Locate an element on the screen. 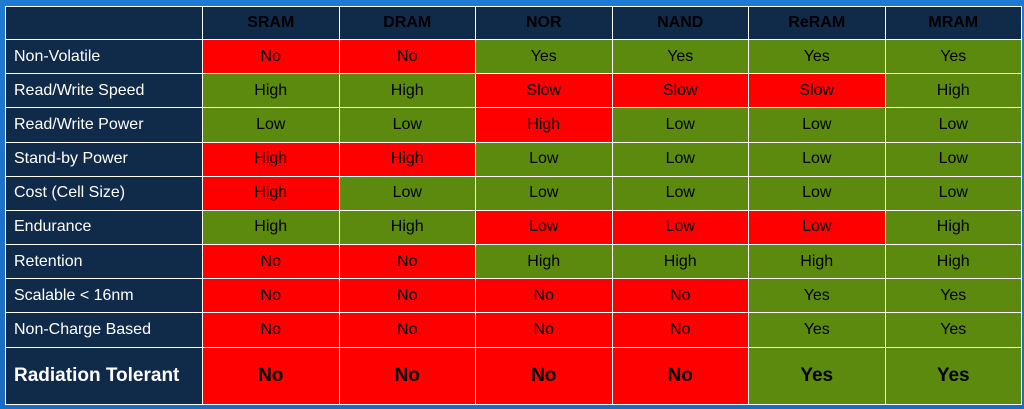 This screenshot has height=409, width=1024. table-row: Non-Volatile No No Yes Yes Yes Yes is located at coordinates (513, 56).